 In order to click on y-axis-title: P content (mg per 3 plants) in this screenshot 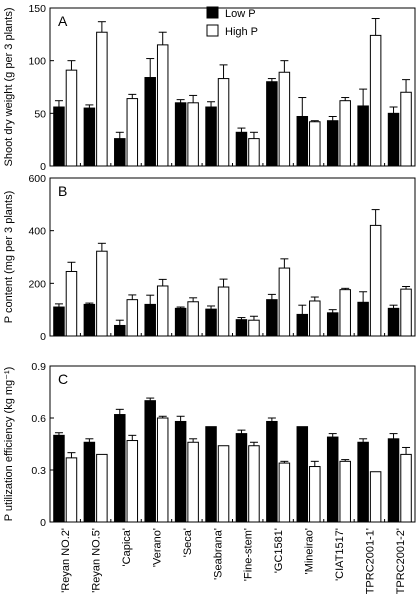, I will do `click(9, 257)`.